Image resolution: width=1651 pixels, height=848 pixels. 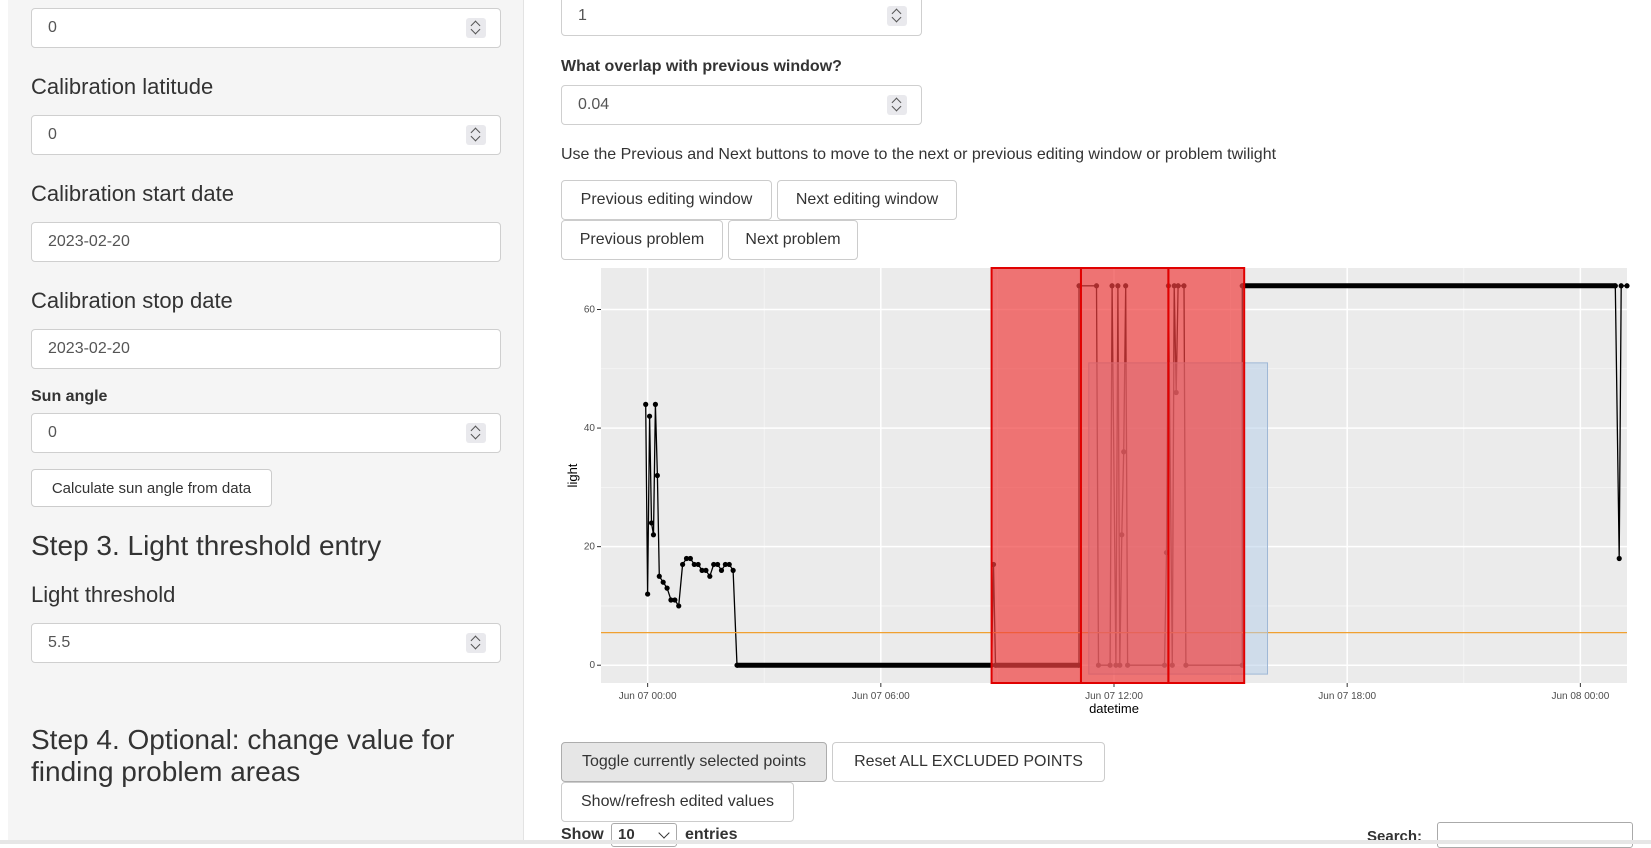 What do you see at coordinates (572, 475) in the screenshot?
I see `y-axis-title: light` at bounding box center [572, 475].